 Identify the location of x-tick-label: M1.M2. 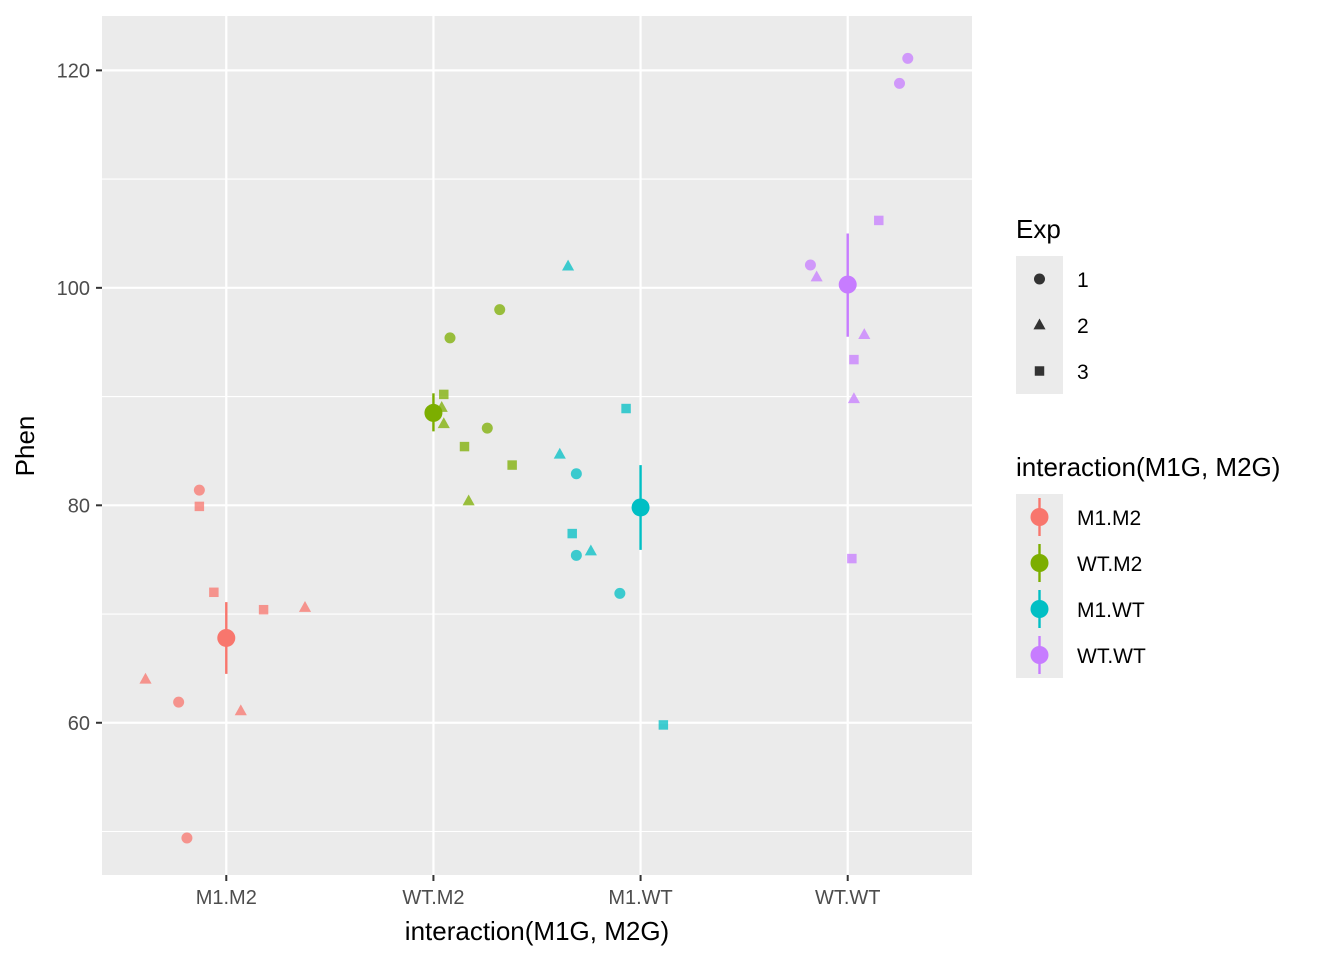
(226, 898).